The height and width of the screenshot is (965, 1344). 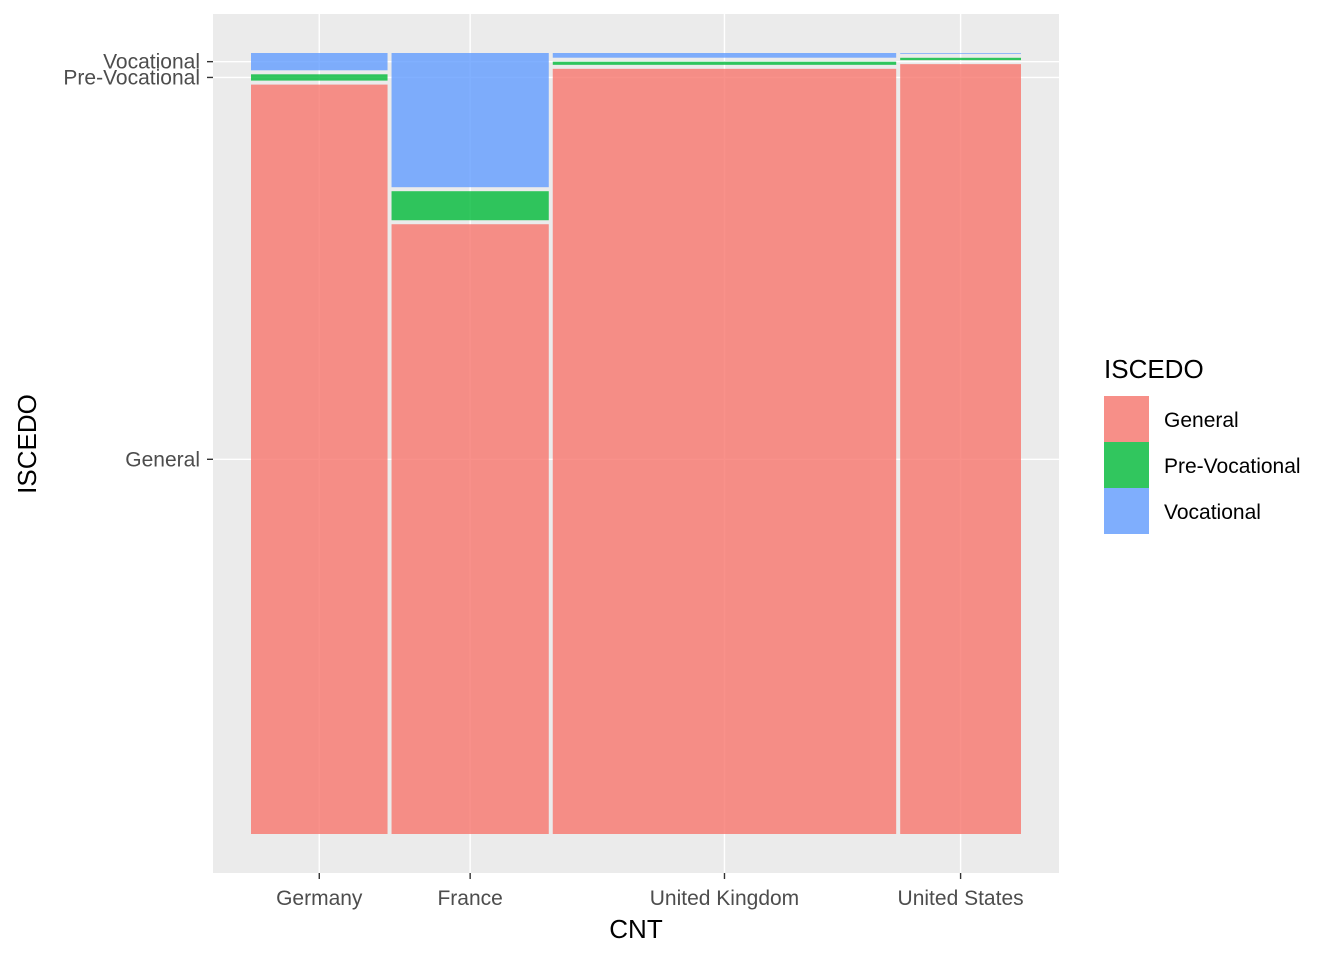 What do you see at coordinates (470, 206) in the screenshot?
I see `tile-france-pre-vocational` at bounding box center [470, 206].